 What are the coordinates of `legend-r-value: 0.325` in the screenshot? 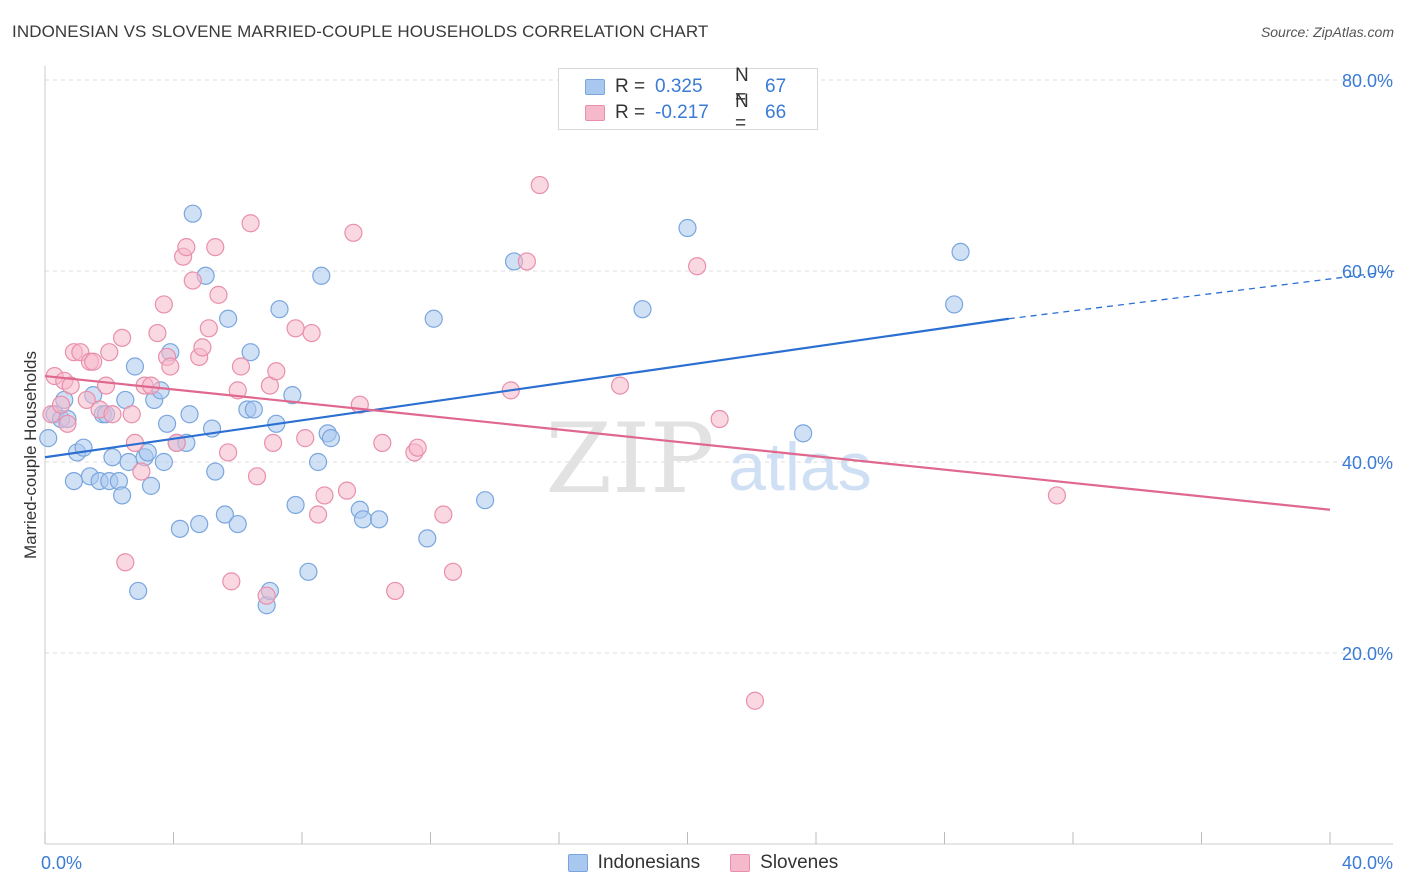 It's located at (679, 86).